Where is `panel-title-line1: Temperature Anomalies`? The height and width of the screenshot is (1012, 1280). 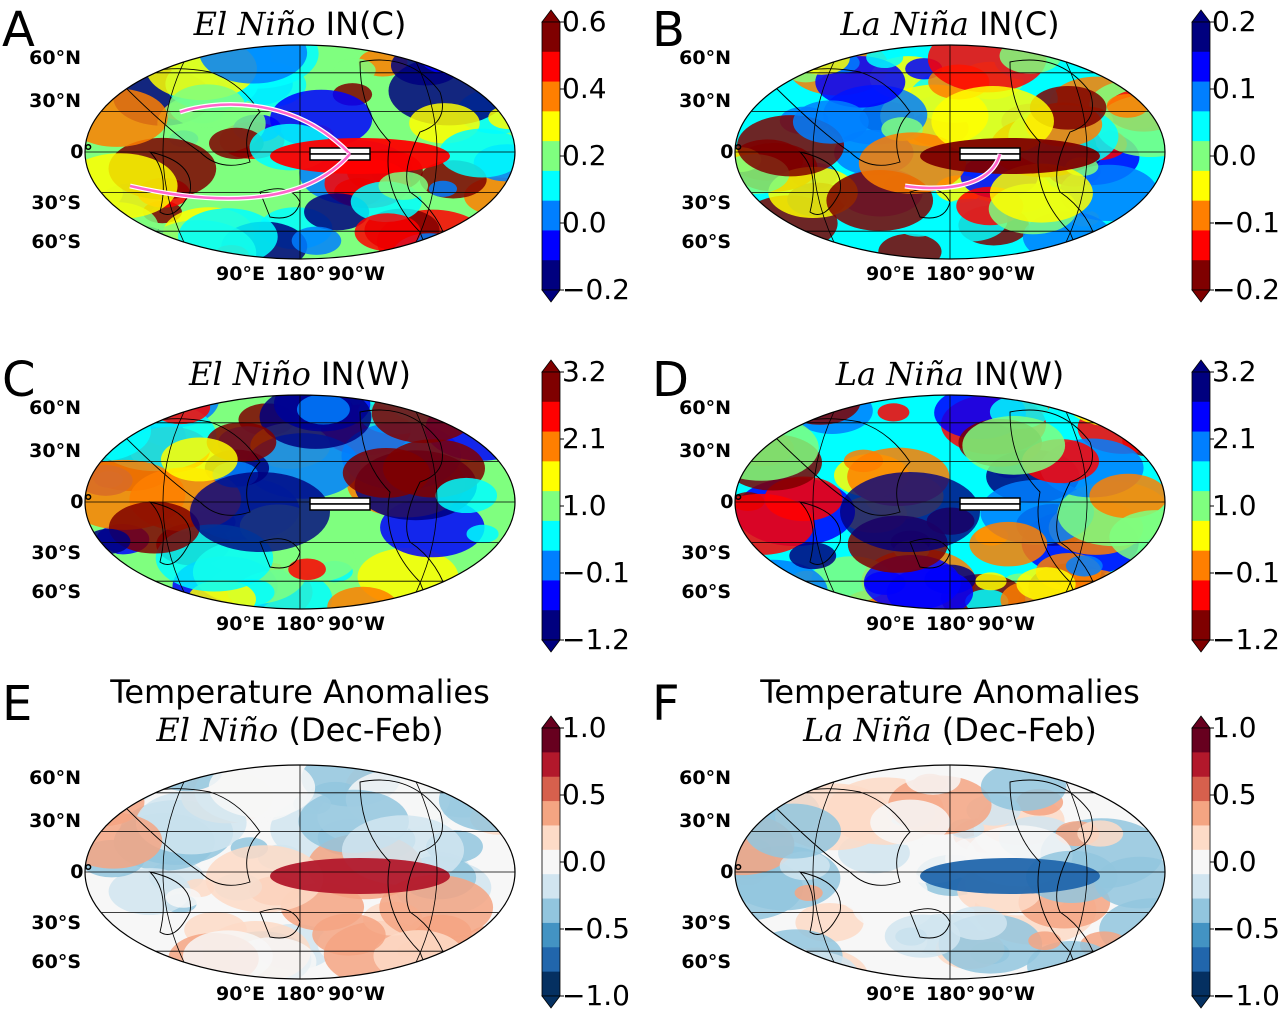 panel-title-line1: Temperature Anomalies is located at coordinates (300, 692).